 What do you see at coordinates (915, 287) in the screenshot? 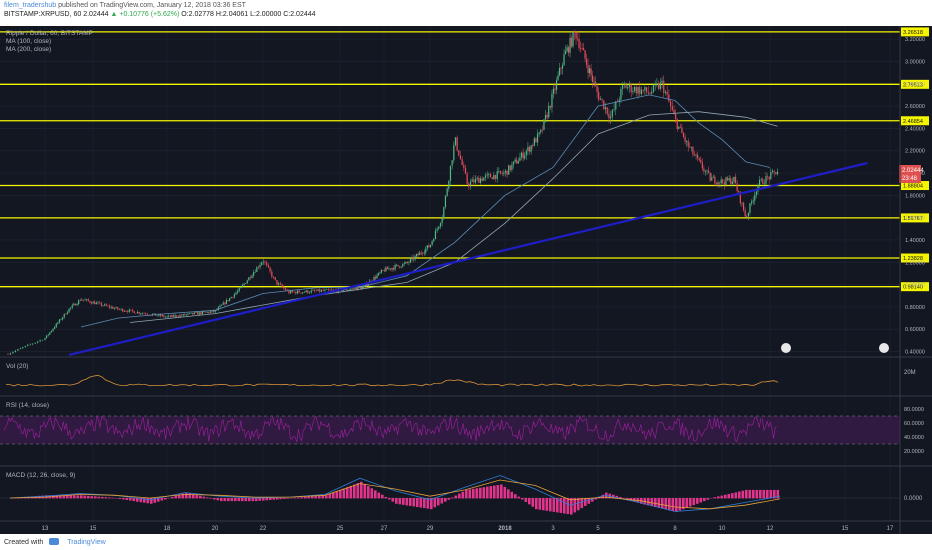
I see `level-tag-bg` at bounding box center [915, 287].